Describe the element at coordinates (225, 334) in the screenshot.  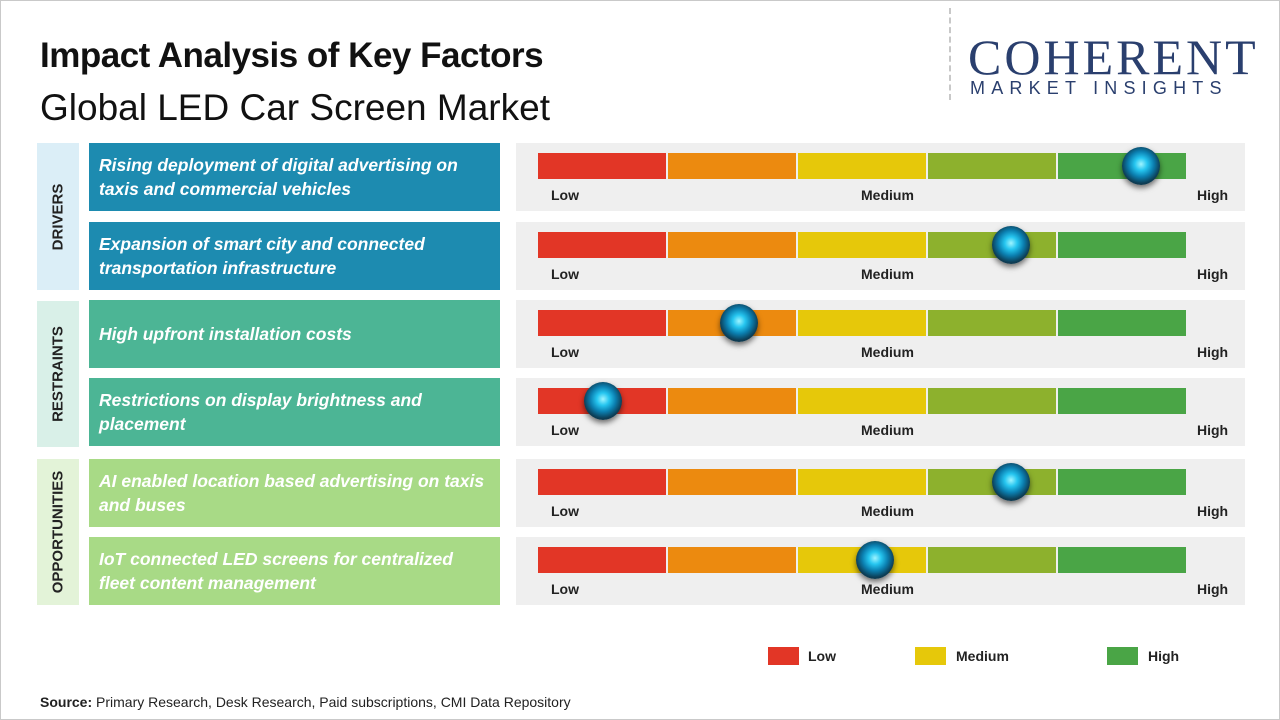
I see `factor-text: High upfront installation costs` at that location.